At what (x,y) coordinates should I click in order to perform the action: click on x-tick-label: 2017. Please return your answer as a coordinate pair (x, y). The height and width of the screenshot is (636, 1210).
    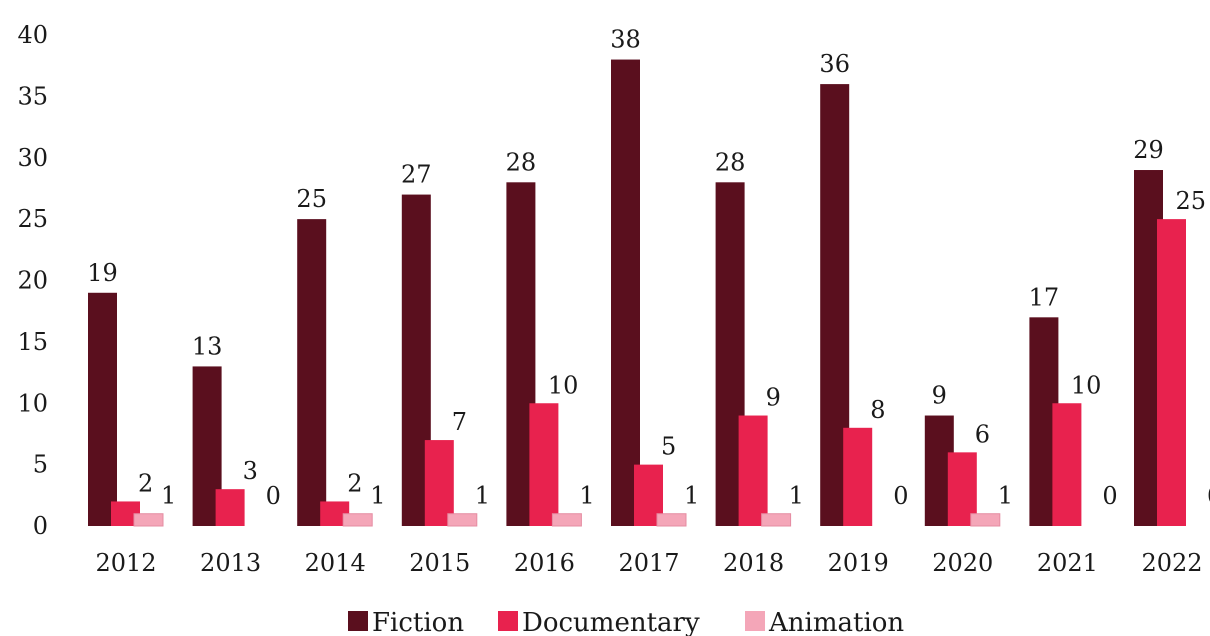
    Looking at the image, I should click on (648, 563).